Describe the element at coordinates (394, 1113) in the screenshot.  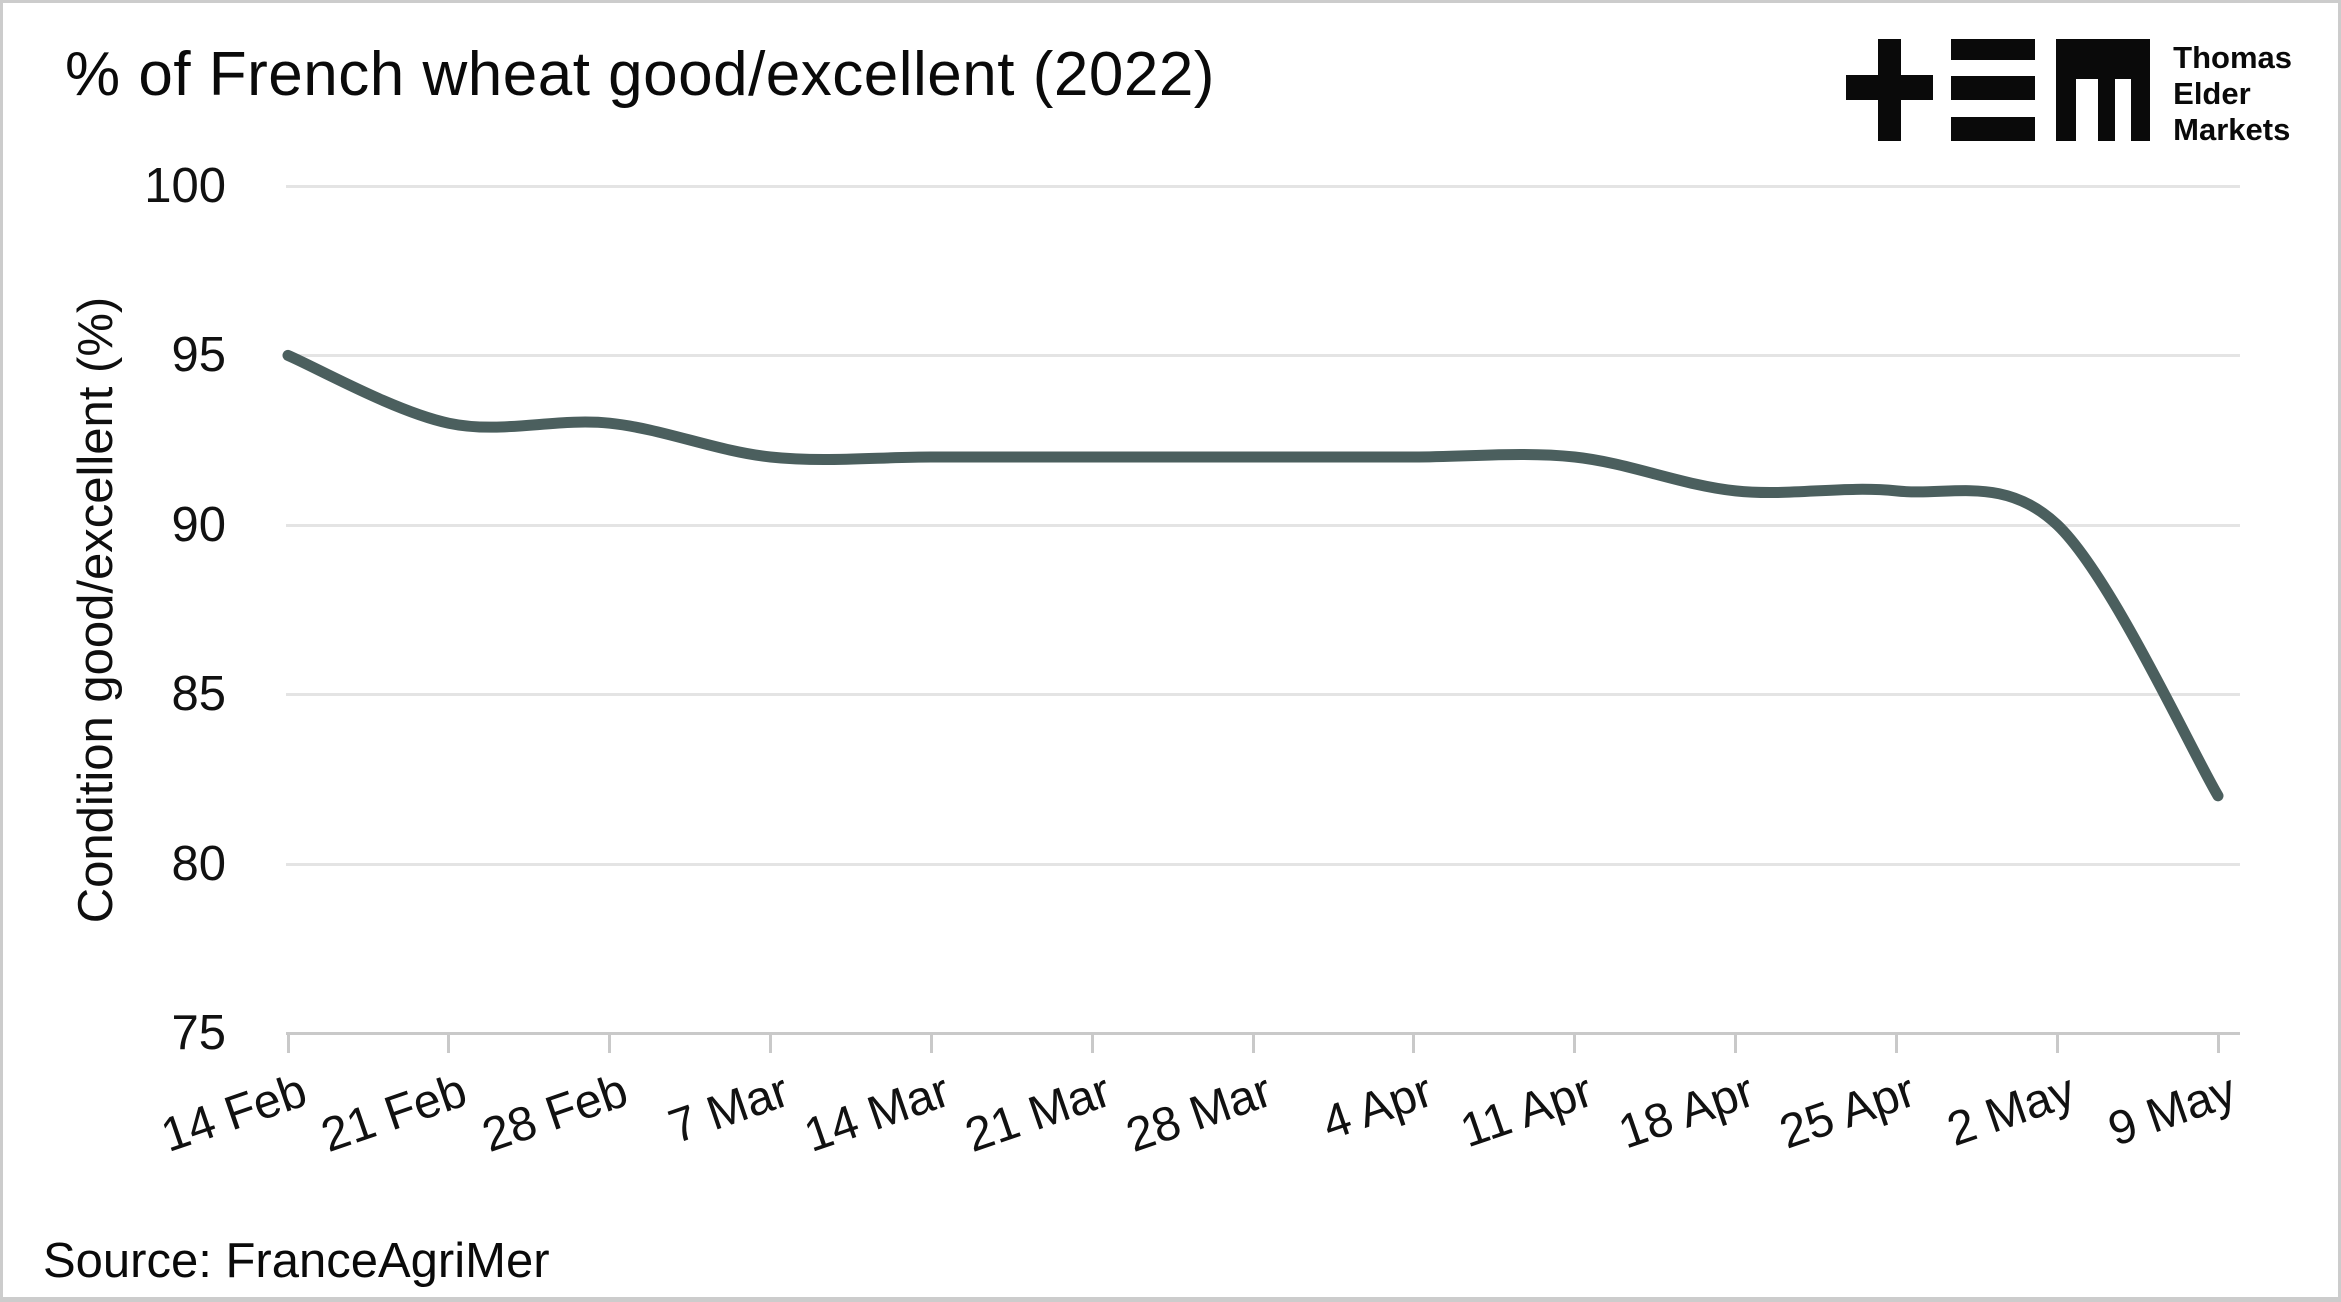
I see `x-tick-label-1: 21 Feb` at that location.